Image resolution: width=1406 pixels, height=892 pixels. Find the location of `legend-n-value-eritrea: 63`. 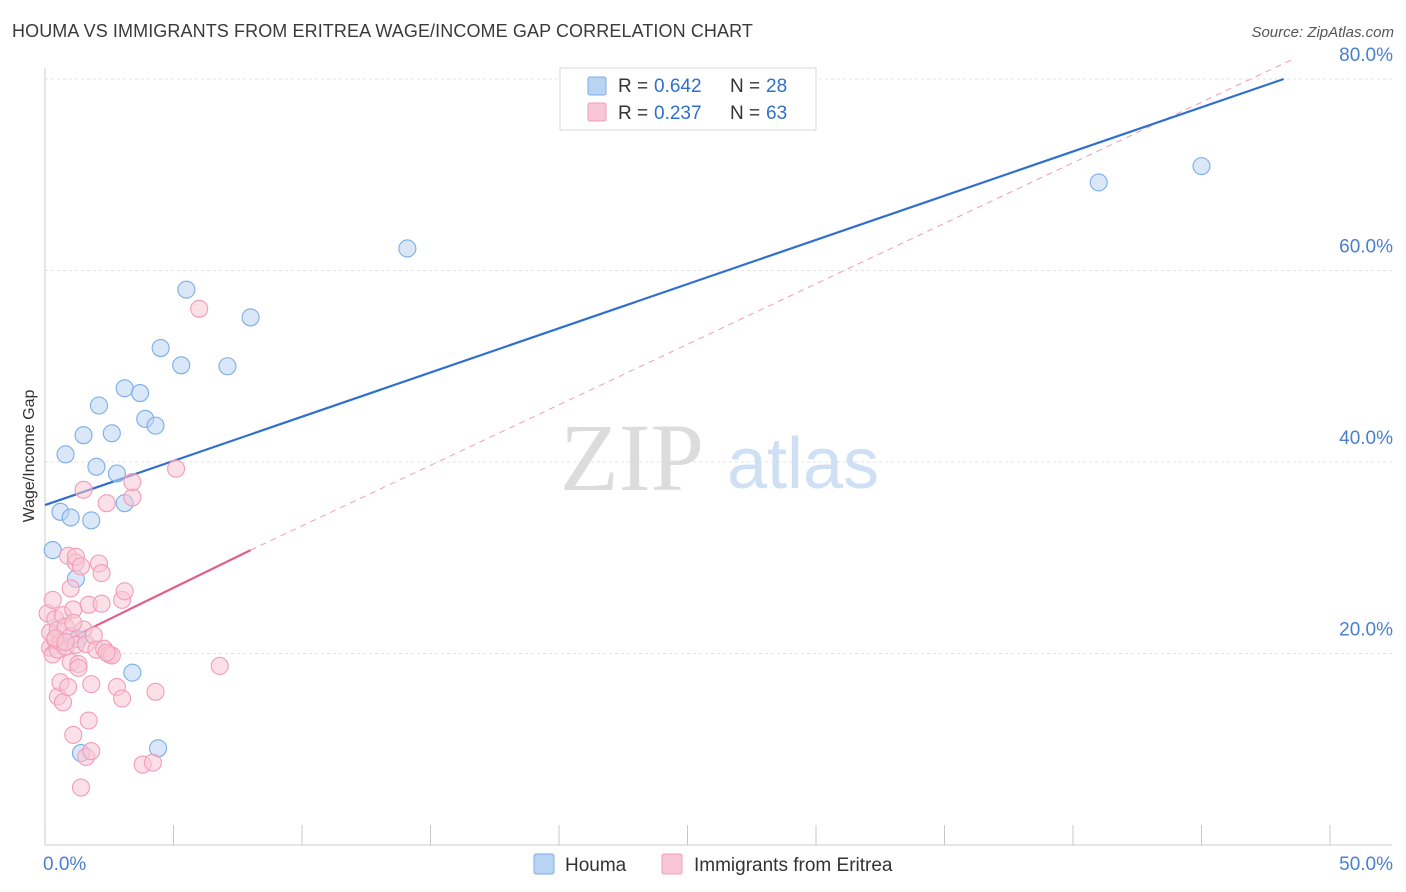

legend-n-value-eritrea: 63 is located at coordinates (776, 113).